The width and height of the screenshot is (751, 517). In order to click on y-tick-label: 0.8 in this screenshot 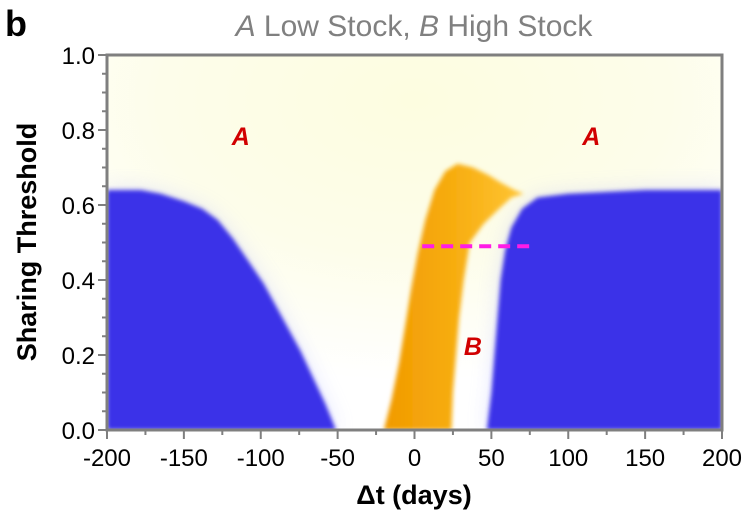, I will do `click(78, 131)`.